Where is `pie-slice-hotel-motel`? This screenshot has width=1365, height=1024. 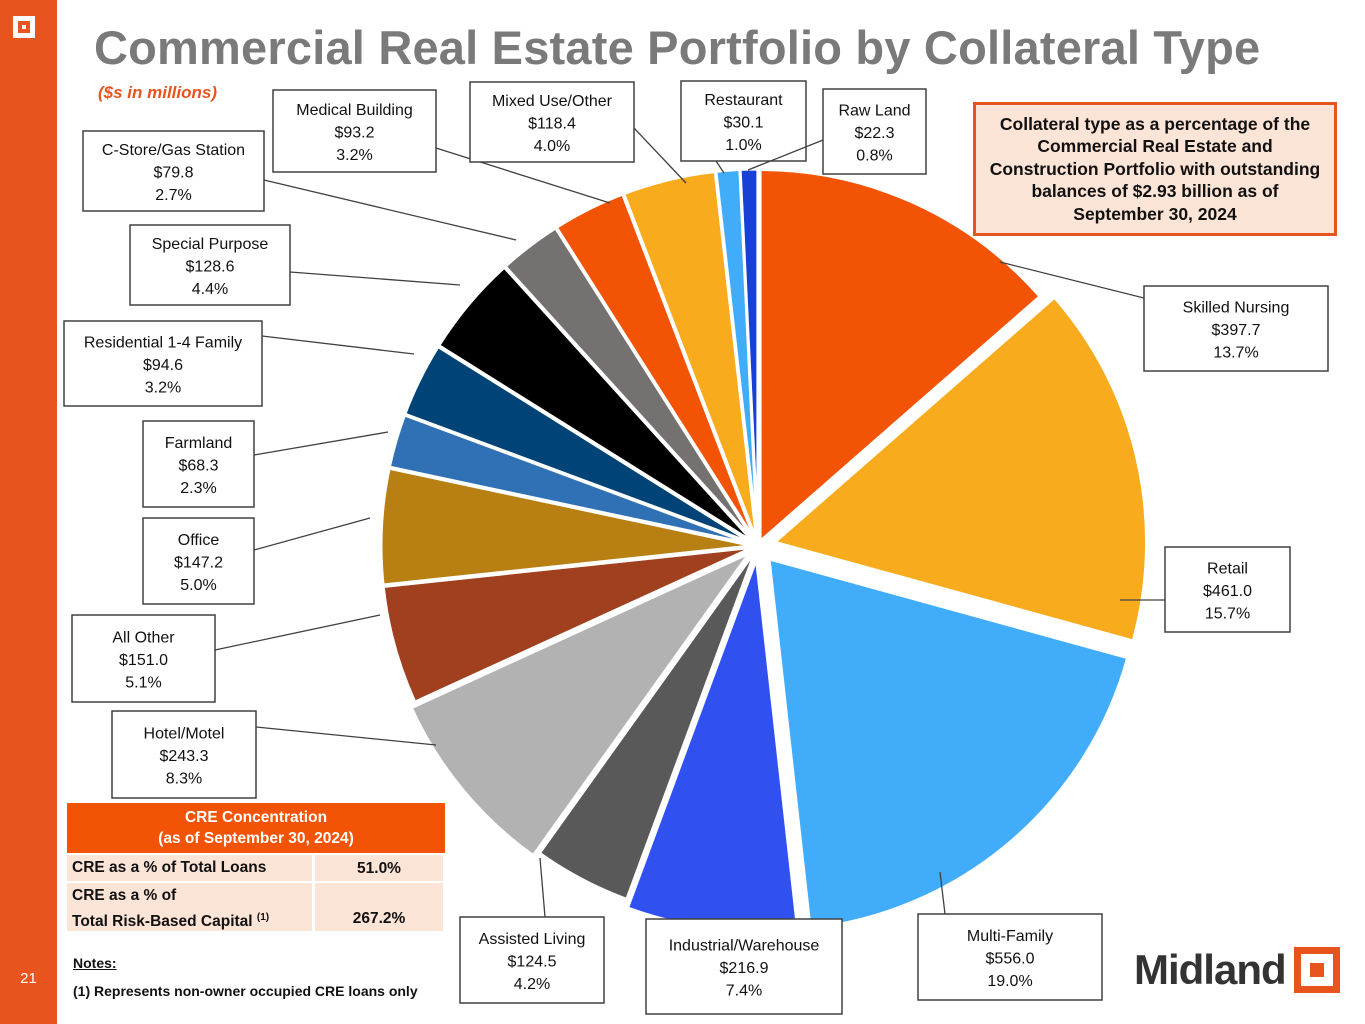
pie-slice-hotel-motel is located at coordinates (582, 703).